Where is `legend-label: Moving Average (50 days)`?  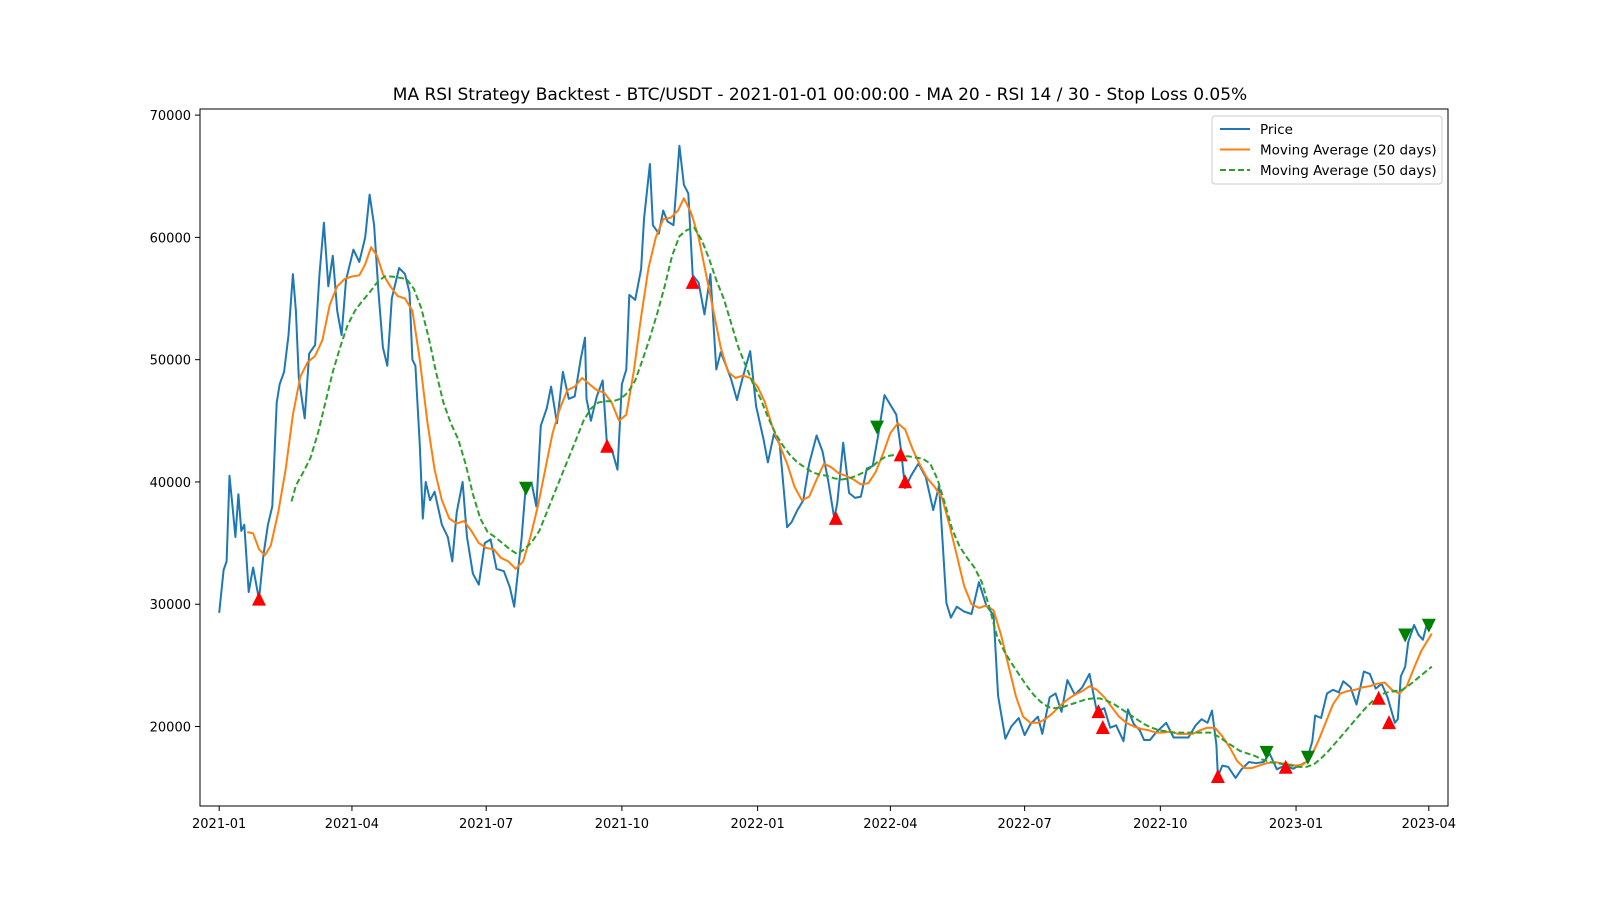
legend-label: Moving Average (50 days) is located at coordinates (1348, 171).